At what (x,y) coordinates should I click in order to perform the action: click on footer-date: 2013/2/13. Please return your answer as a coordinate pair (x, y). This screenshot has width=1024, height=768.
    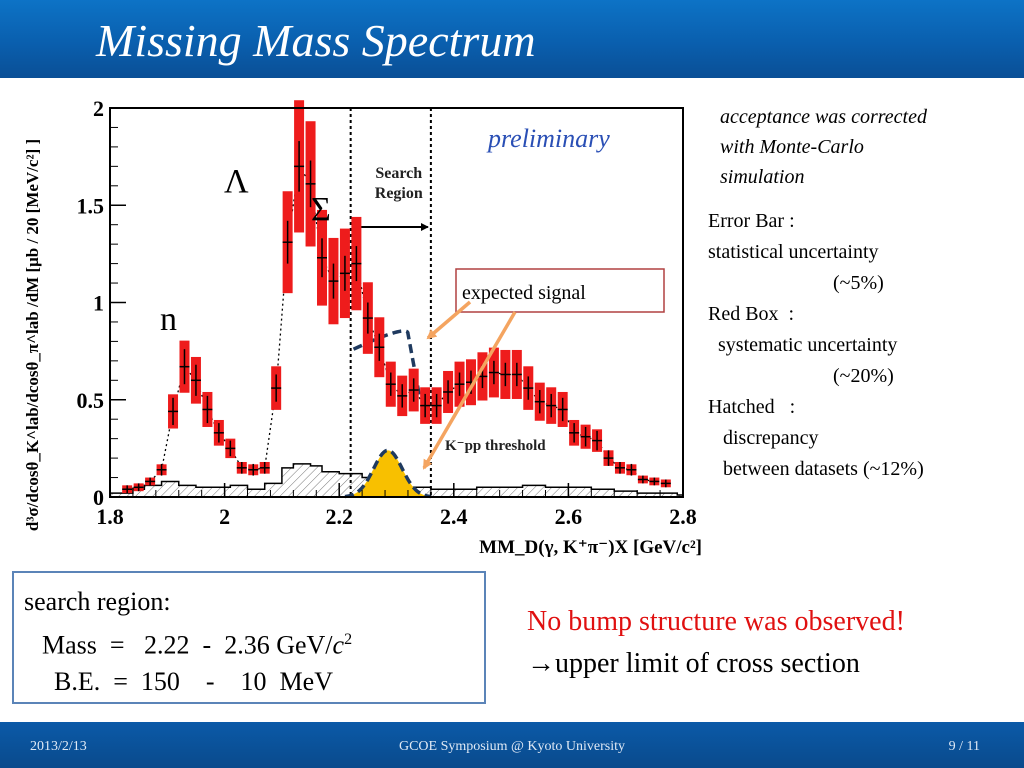
    Looking at the image, I should click on (58, 746).